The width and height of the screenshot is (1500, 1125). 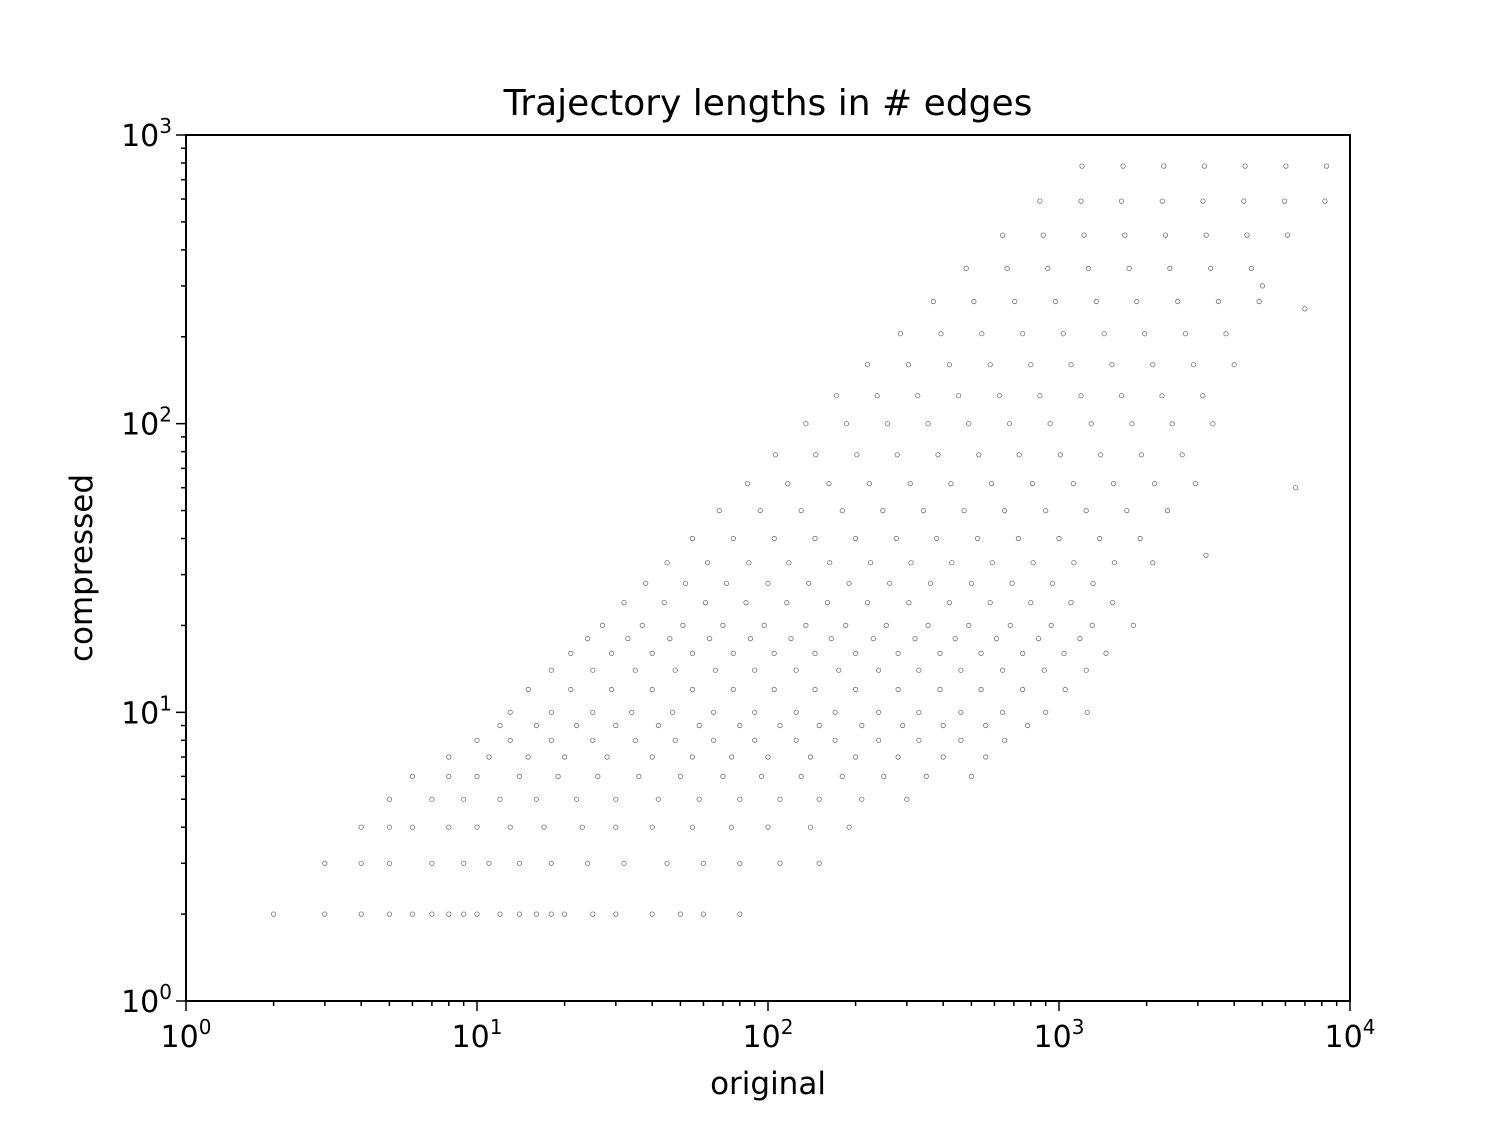 I want to click on y-tick-label: 10¹, so click(x=146, y=711).